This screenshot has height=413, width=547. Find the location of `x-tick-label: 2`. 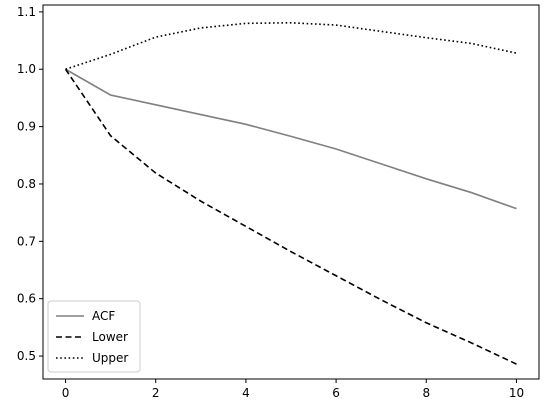

x-tick-label: 2 is located at coordinates (156, 393).